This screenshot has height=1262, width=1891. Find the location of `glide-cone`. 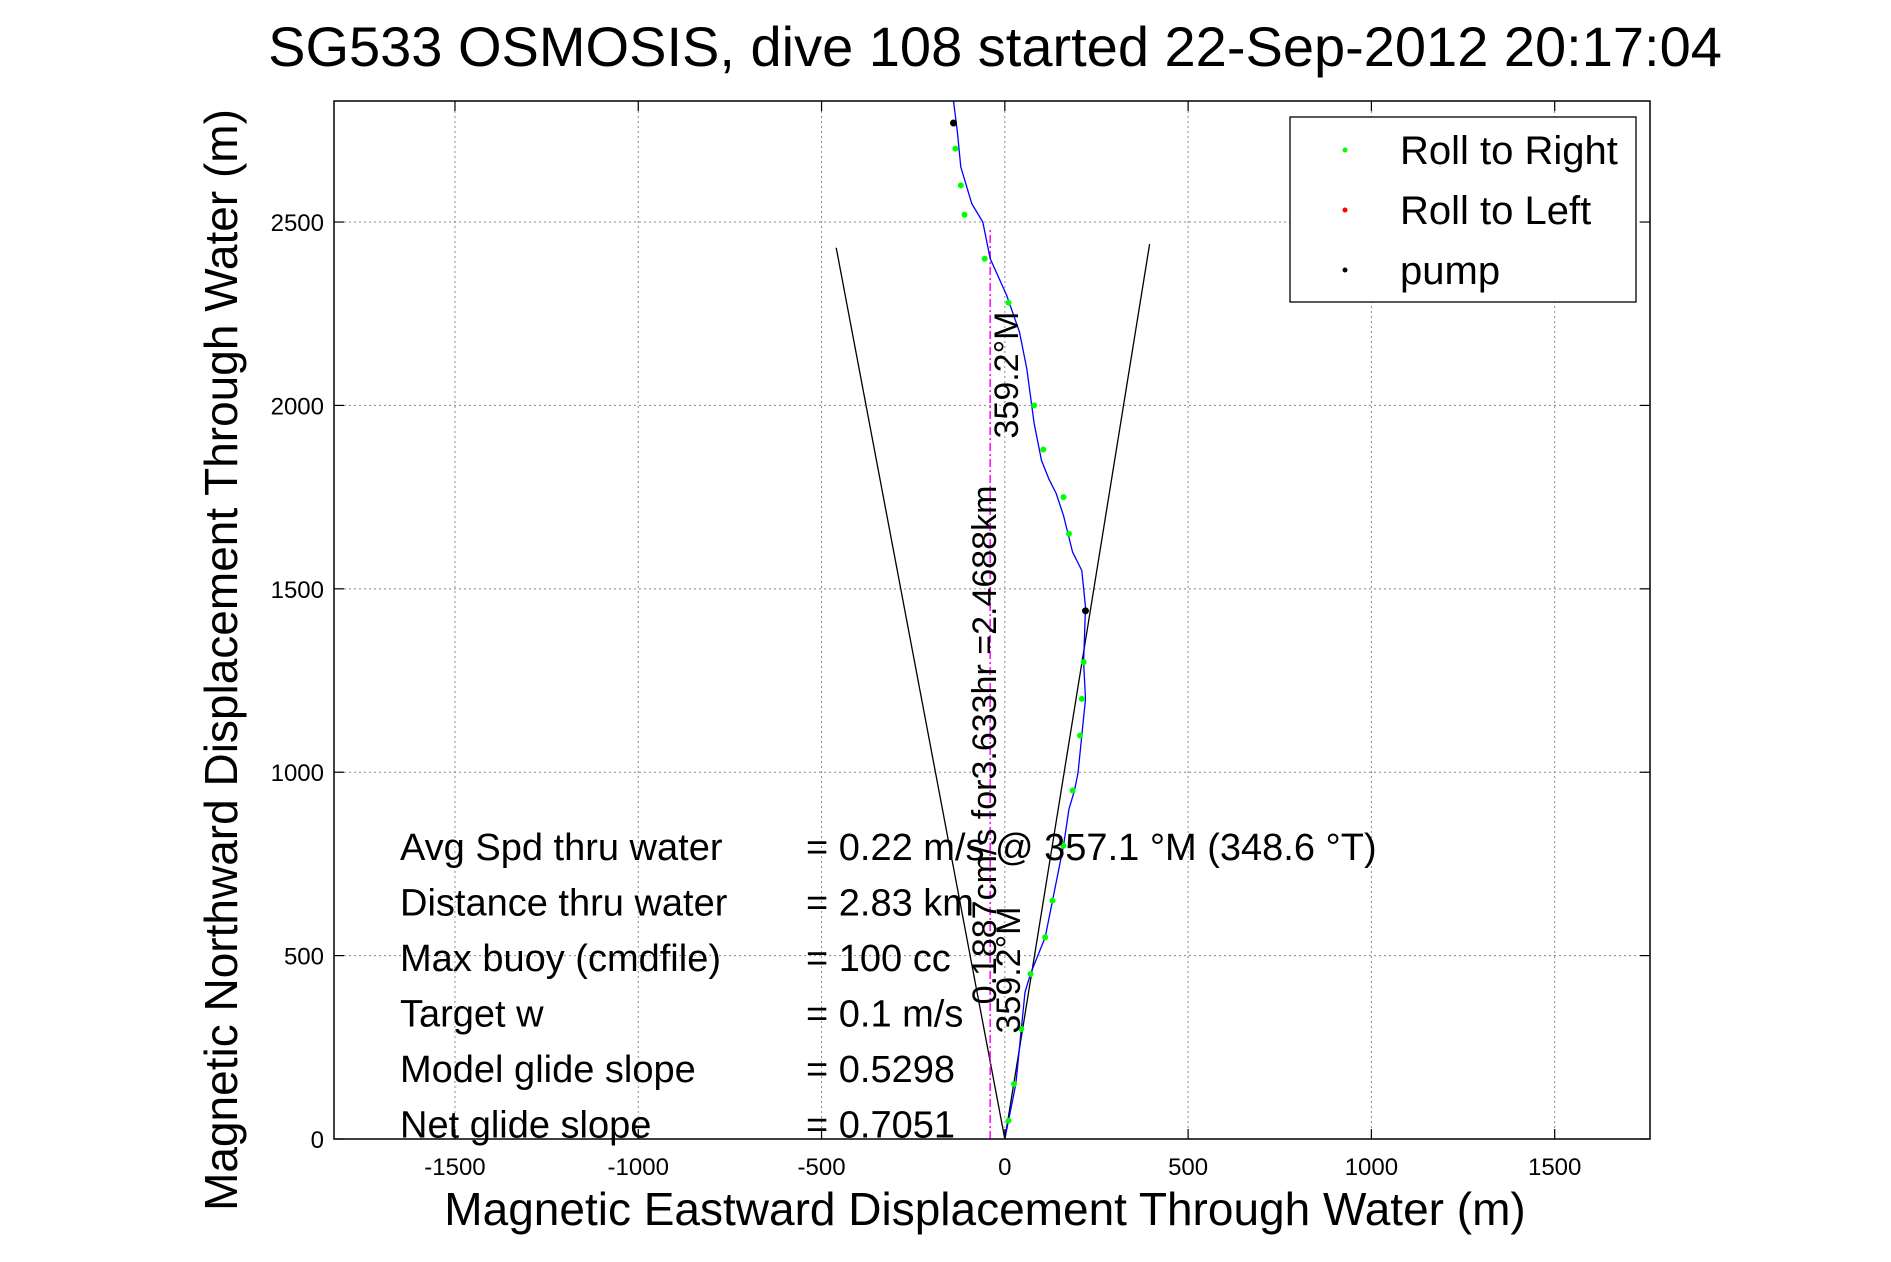

glide-cone is located at coordinates (993, 691).